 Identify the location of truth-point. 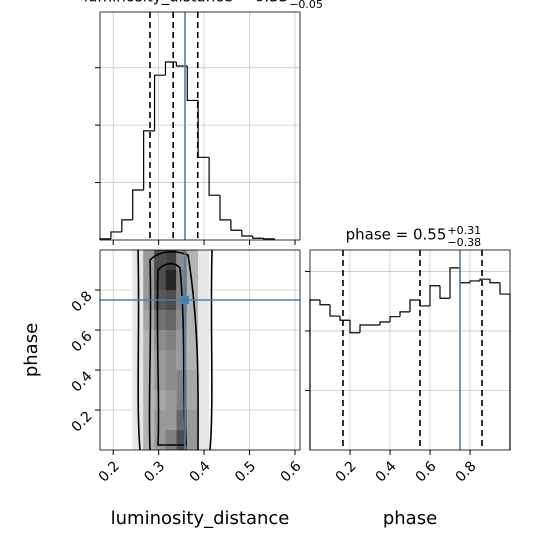
(185, 300).